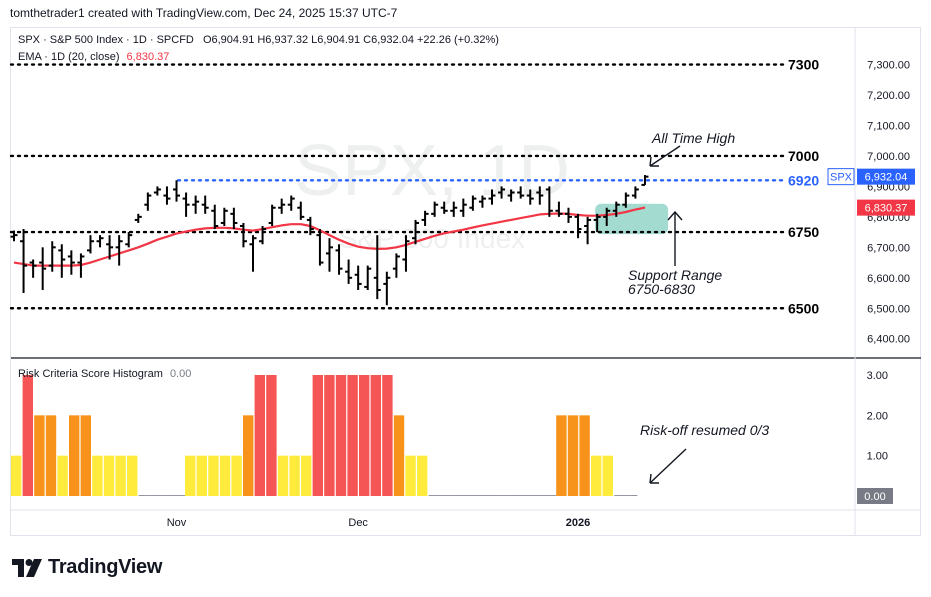 This screenshot has width=931, height=597. What do you see at coordinates (106, 40) in the screenshot?
I see `symbol-line: SPX · S&P 500 Index · 1D · SPCFD` at bounding box center [106, 40].